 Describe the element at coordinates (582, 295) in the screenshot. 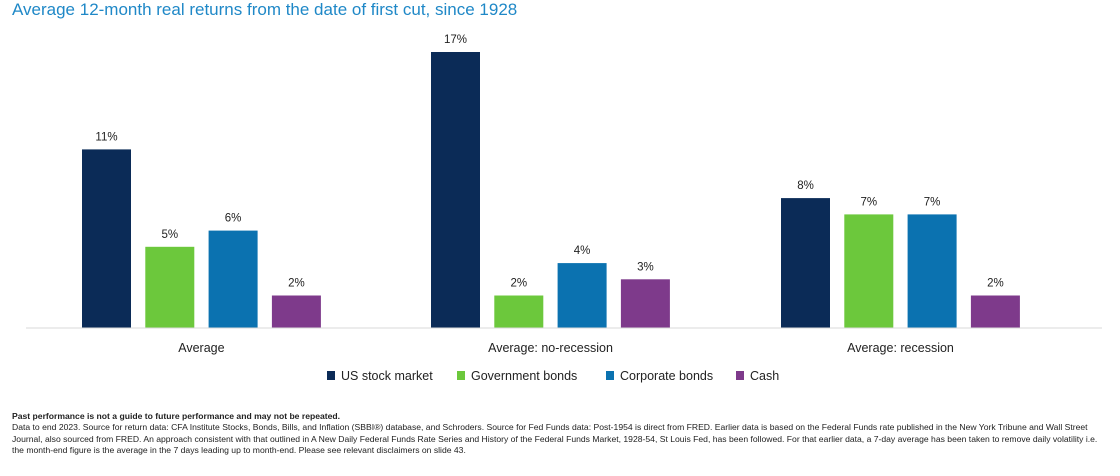

I see `bar-corporate-bonds-average-no-recession` at that location.